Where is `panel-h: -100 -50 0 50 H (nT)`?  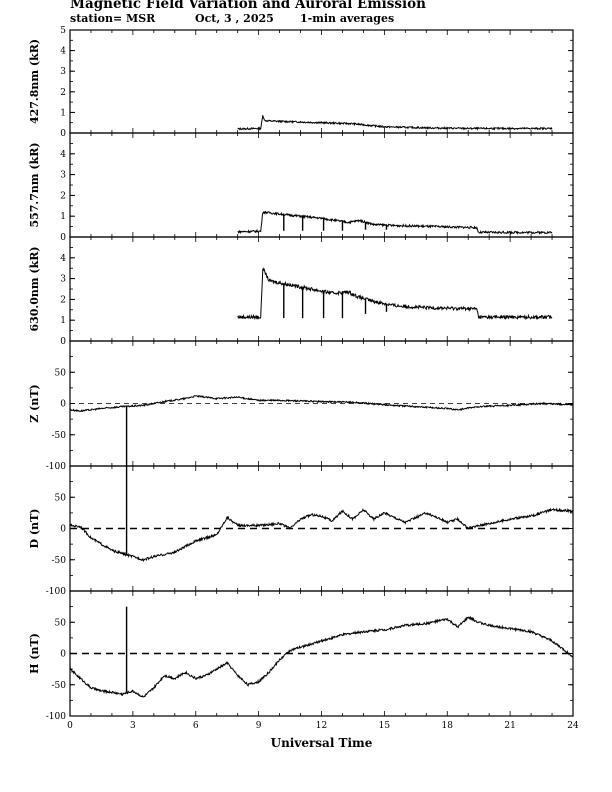 panel-h: -100 -50 0 50 H (nT) is located at coordinates (301, 656).